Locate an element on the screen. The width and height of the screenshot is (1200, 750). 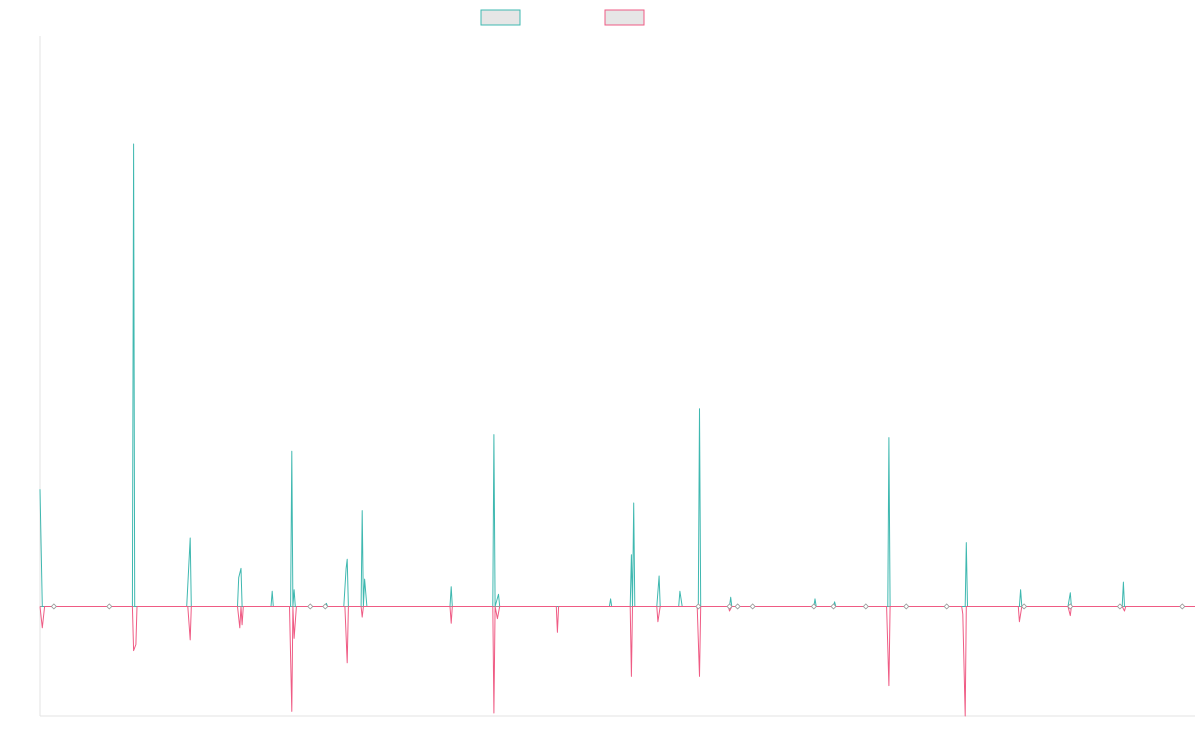
series-down-line is located at coordinates (617, 661).